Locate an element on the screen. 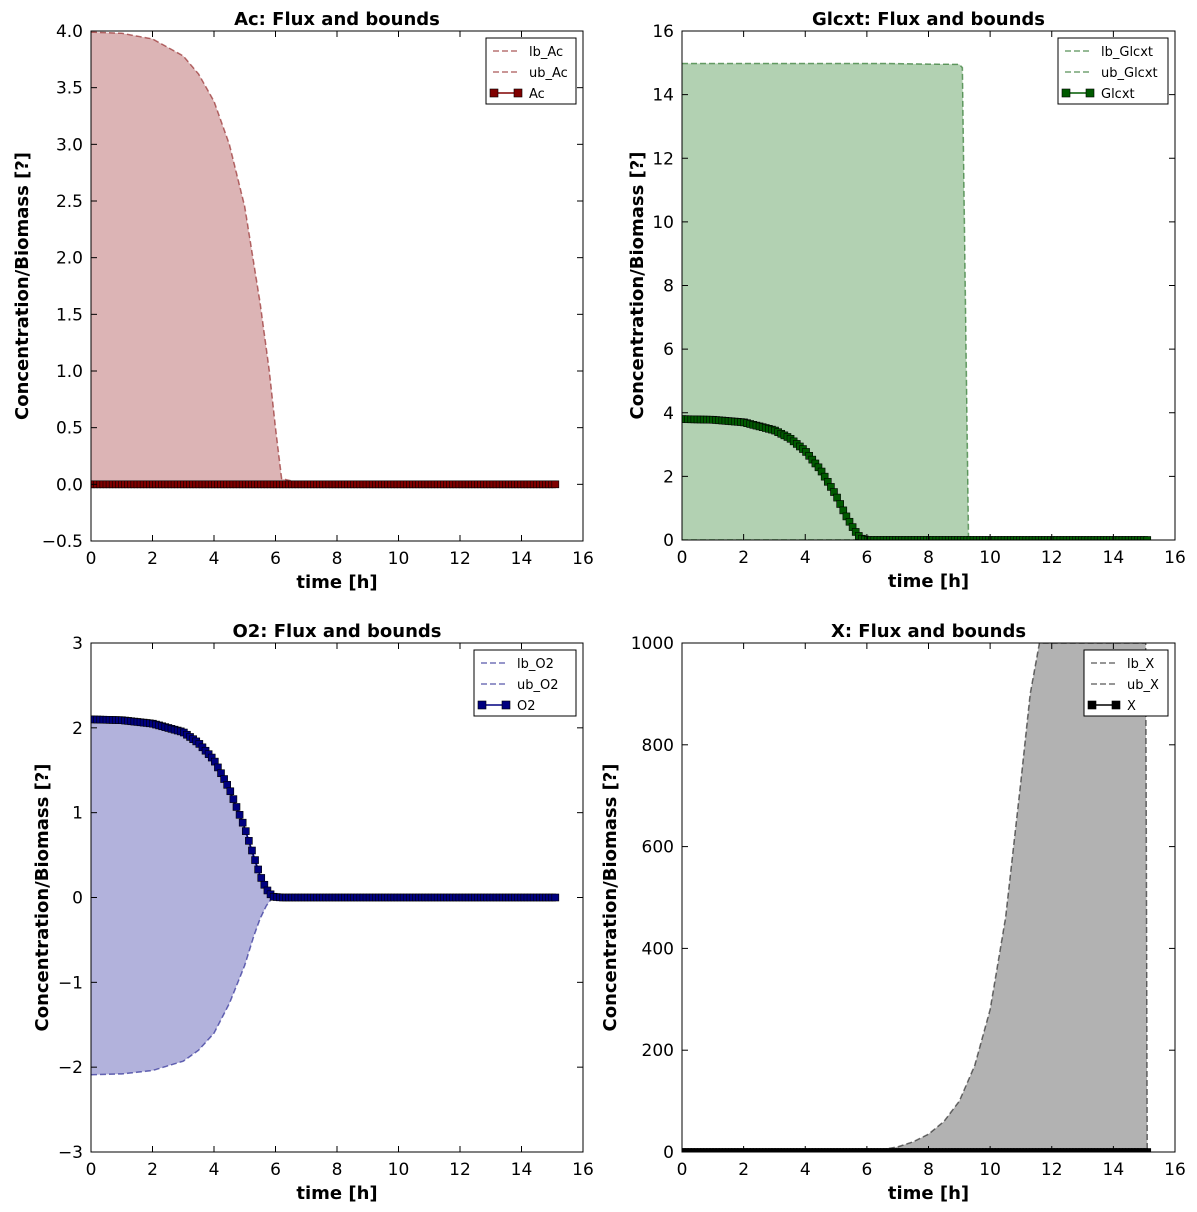 The image size is (1197, 1212). legend-label-O2: O2 is located at coordinates (526, 706).